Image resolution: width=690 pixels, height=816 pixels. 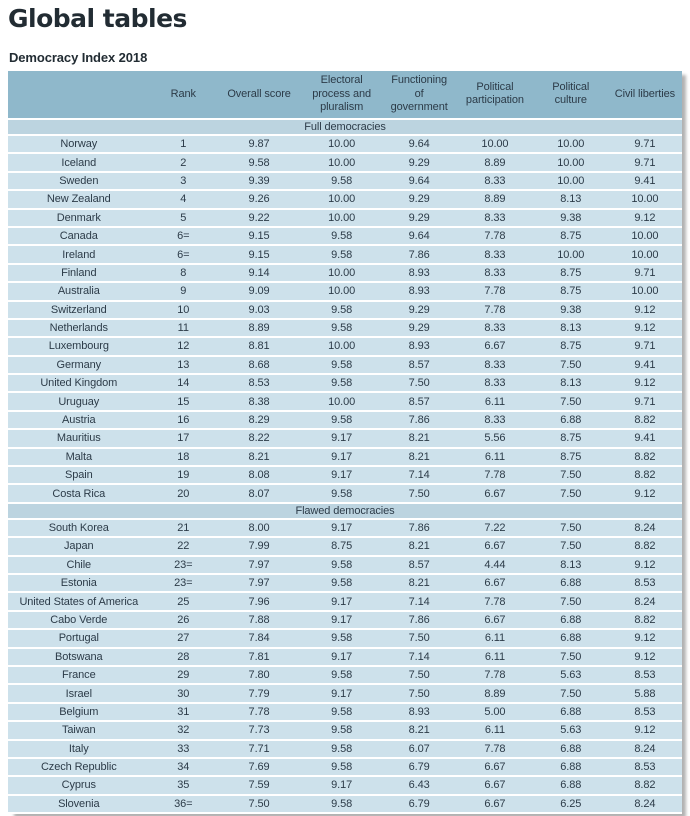 What do you see at coordinates (79, 162) in the screenshot?
I see `country-cell: Iceland` at bounding box center [79, 162].